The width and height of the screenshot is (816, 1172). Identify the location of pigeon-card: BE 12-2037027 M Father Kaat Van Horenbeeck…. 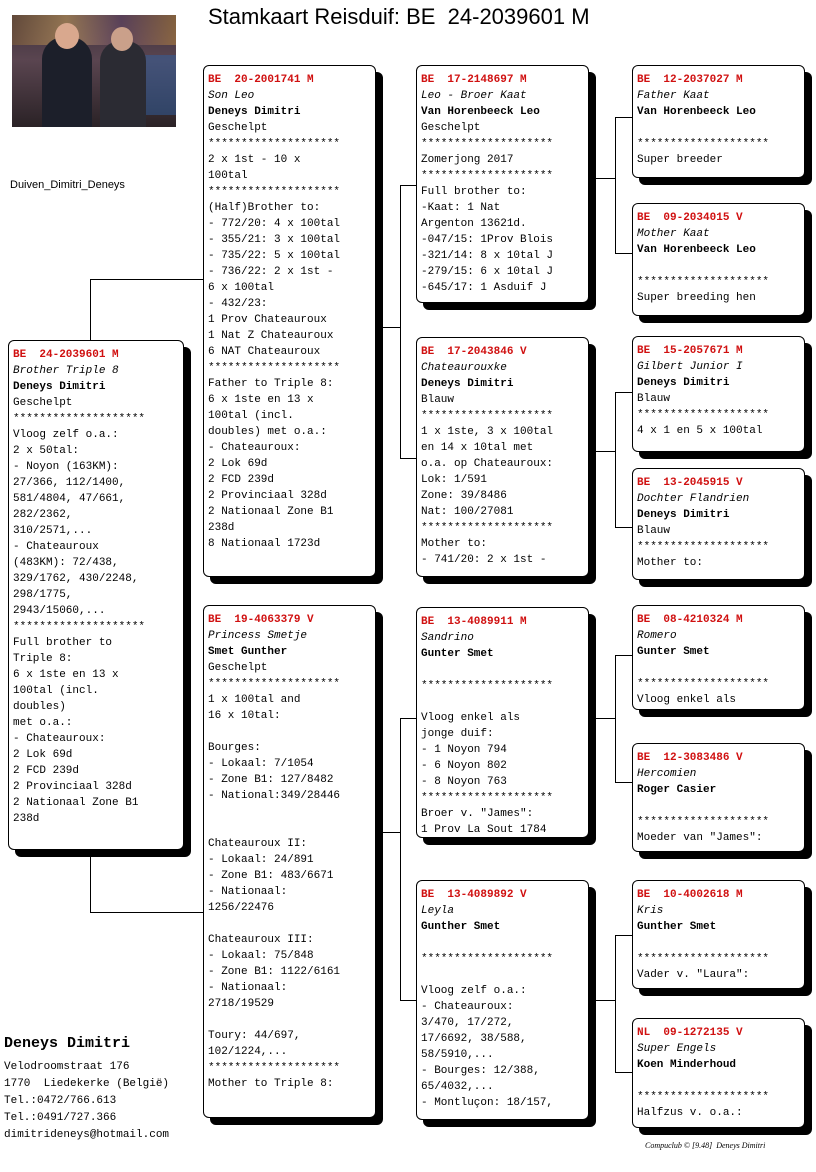
(718, 121).